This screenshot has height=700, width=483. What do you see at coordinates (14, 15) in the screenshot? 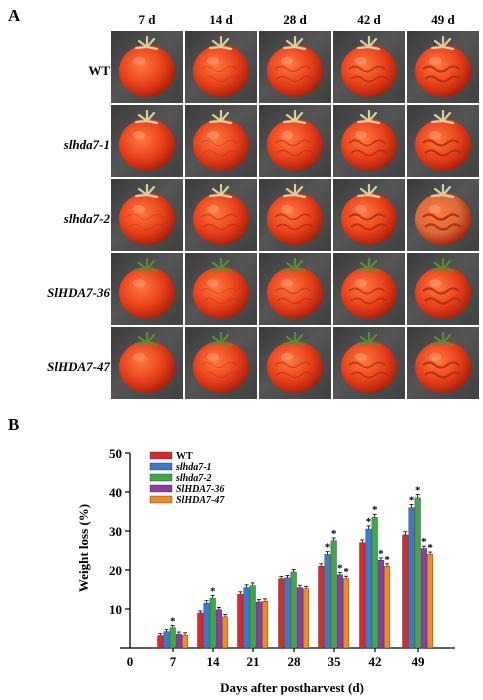
I see `panel-a-label: A` at bounding box center [14, 15].